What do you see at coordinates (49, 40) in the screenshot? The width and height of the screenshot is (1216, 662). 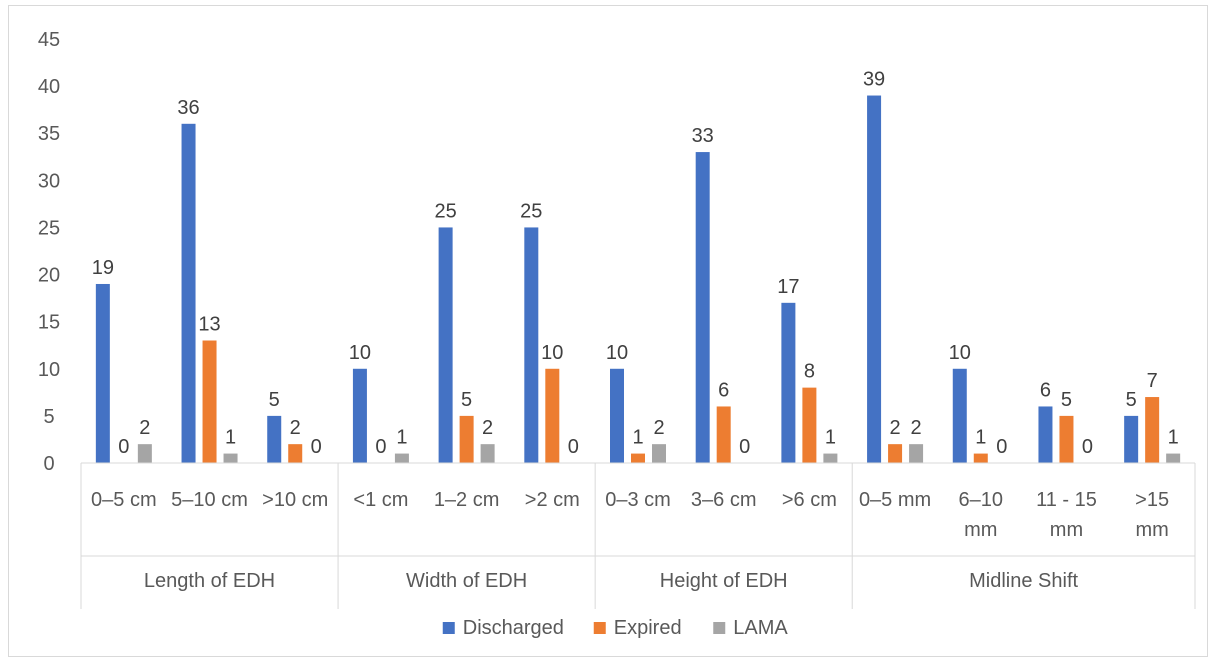 I see `y-tick-label: 45` at bounding box center [49, 40].